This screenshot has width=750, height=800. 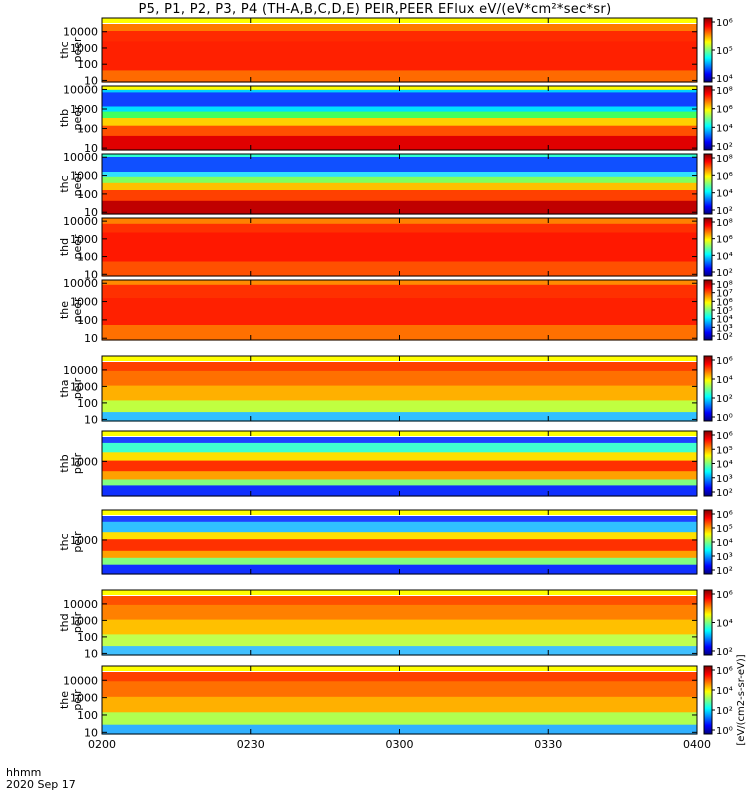 I want to click on spectrogram-panel-4: 10 100 1000 10000 thd peer 10⁸ 10⁶ 10⁴ 10², so click(x=395, y=248).